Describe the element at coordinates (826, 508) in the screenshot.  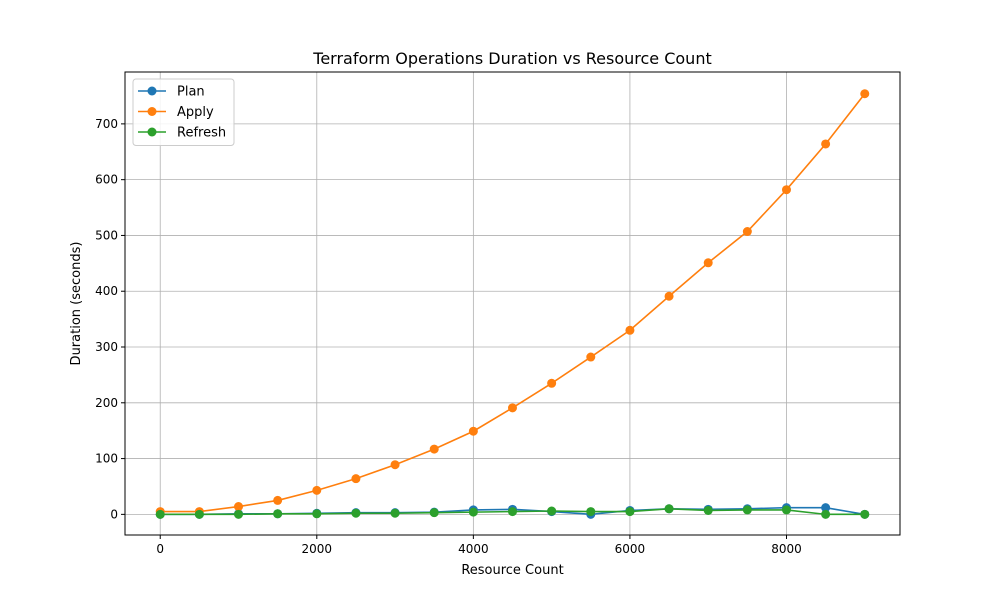
I see `data-point-plan` at that location.